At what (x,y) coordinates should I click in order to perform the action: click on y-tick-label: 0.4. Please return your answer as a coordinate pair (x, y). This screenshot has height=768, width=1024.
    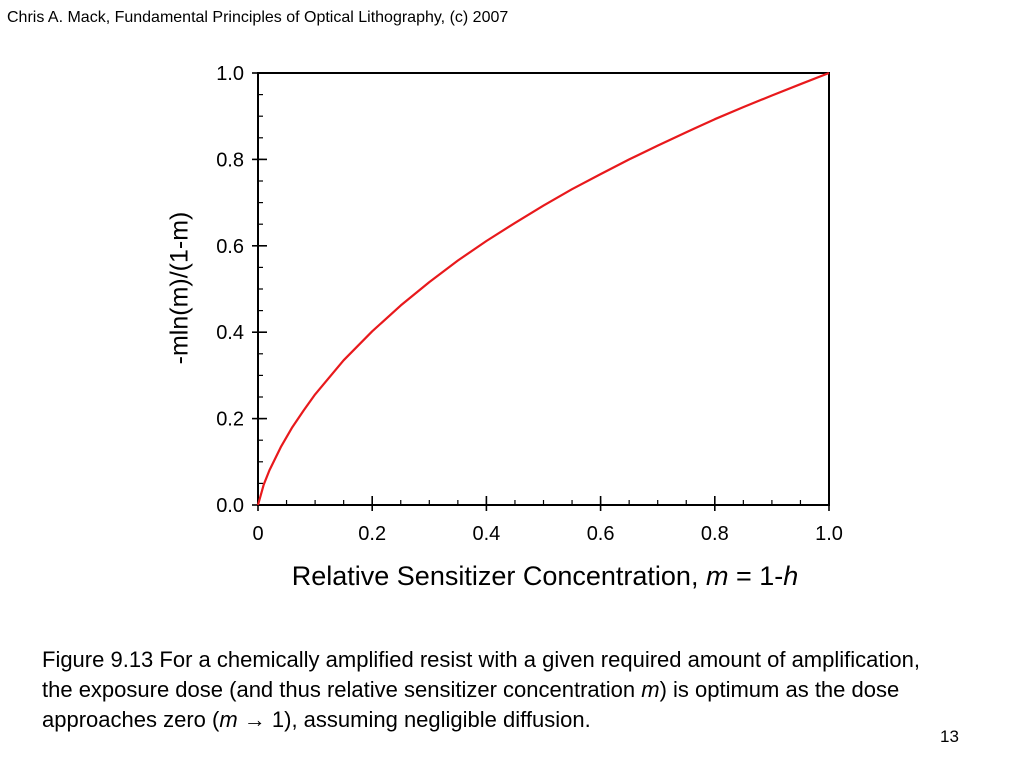
    Looking at the image, I should click on (230, 333).